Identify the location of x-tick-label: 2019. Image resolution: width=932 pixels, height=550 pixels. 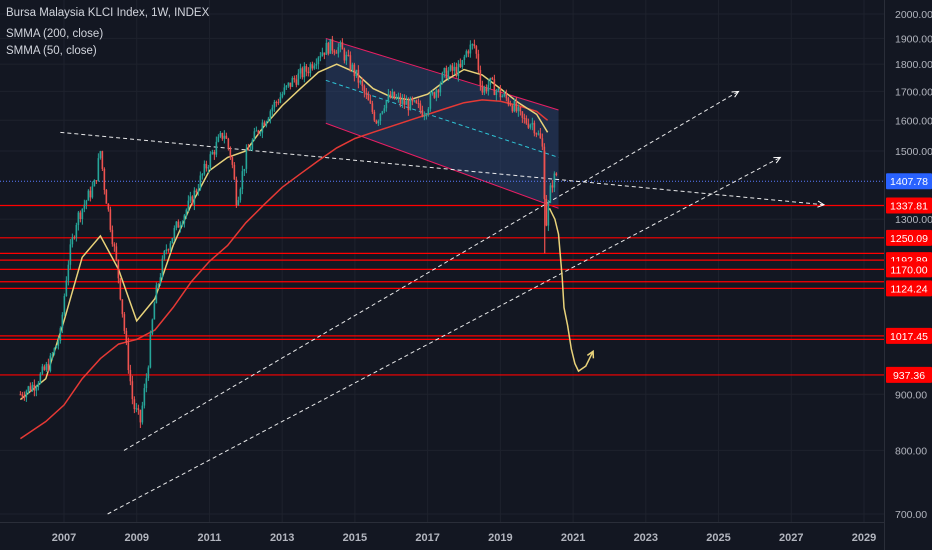
(500, 538).